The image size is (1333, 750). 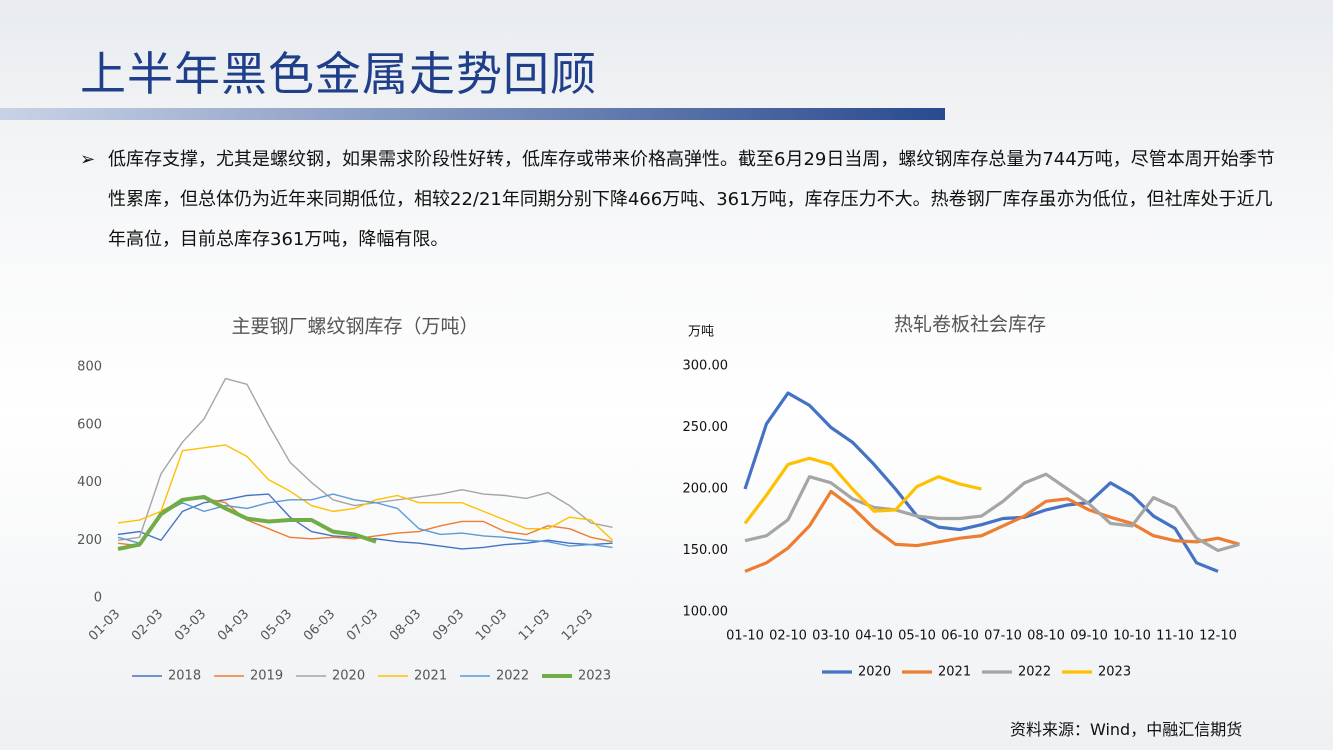 I want to click on x-tick-label: 05-10, so click(x=917, y=636).